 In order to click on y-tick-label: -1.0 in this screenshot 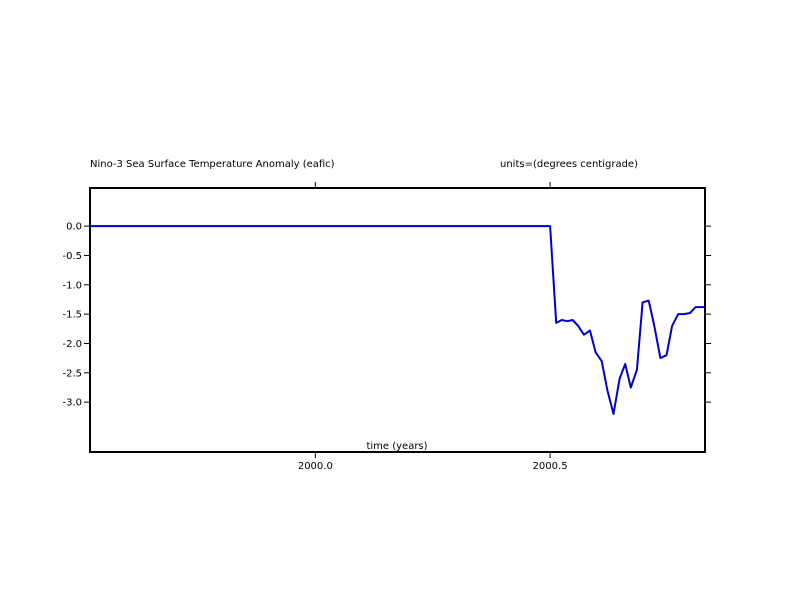, I will do `click(72, 285)`.